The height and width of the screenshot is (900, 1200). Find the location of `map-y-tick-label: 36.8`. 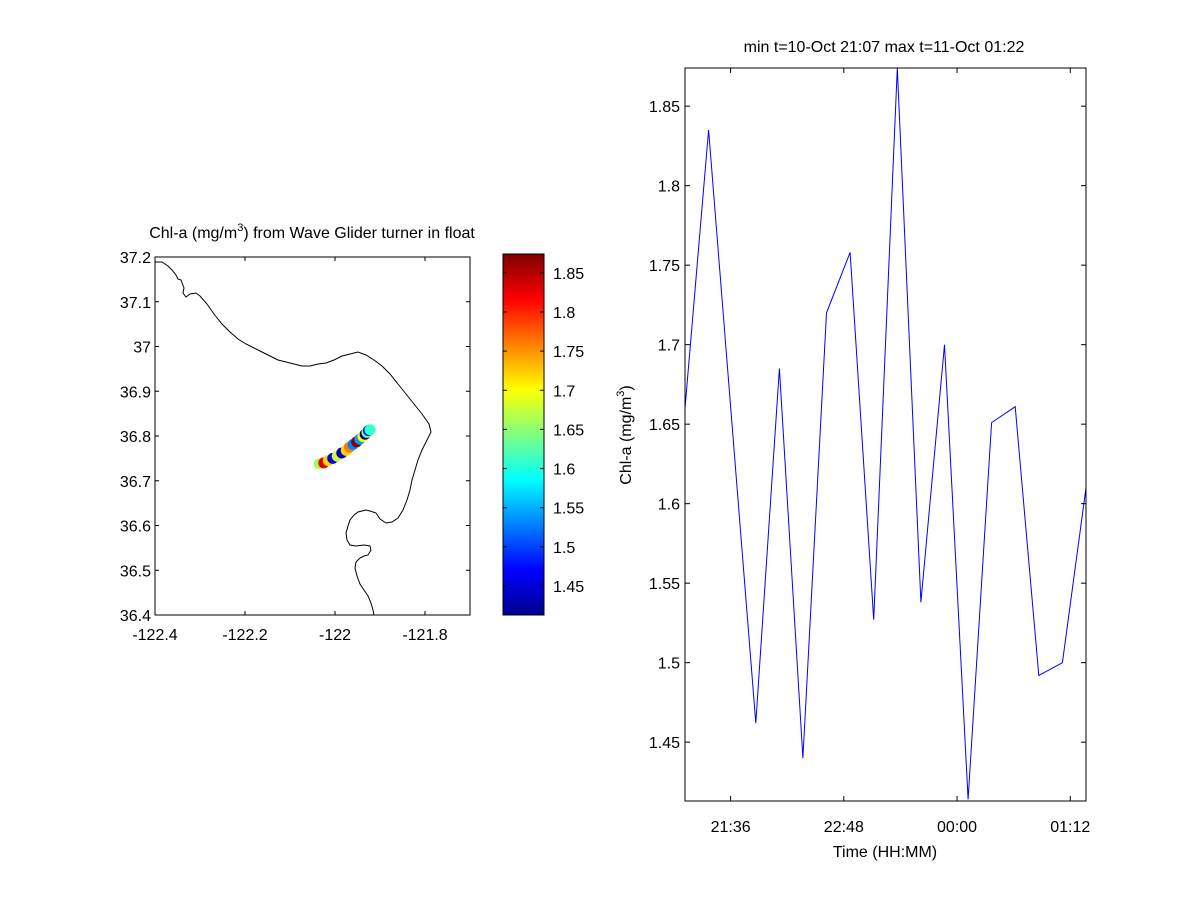

map-y-tick-label: 36.8 is located at coordinates (135, 437).